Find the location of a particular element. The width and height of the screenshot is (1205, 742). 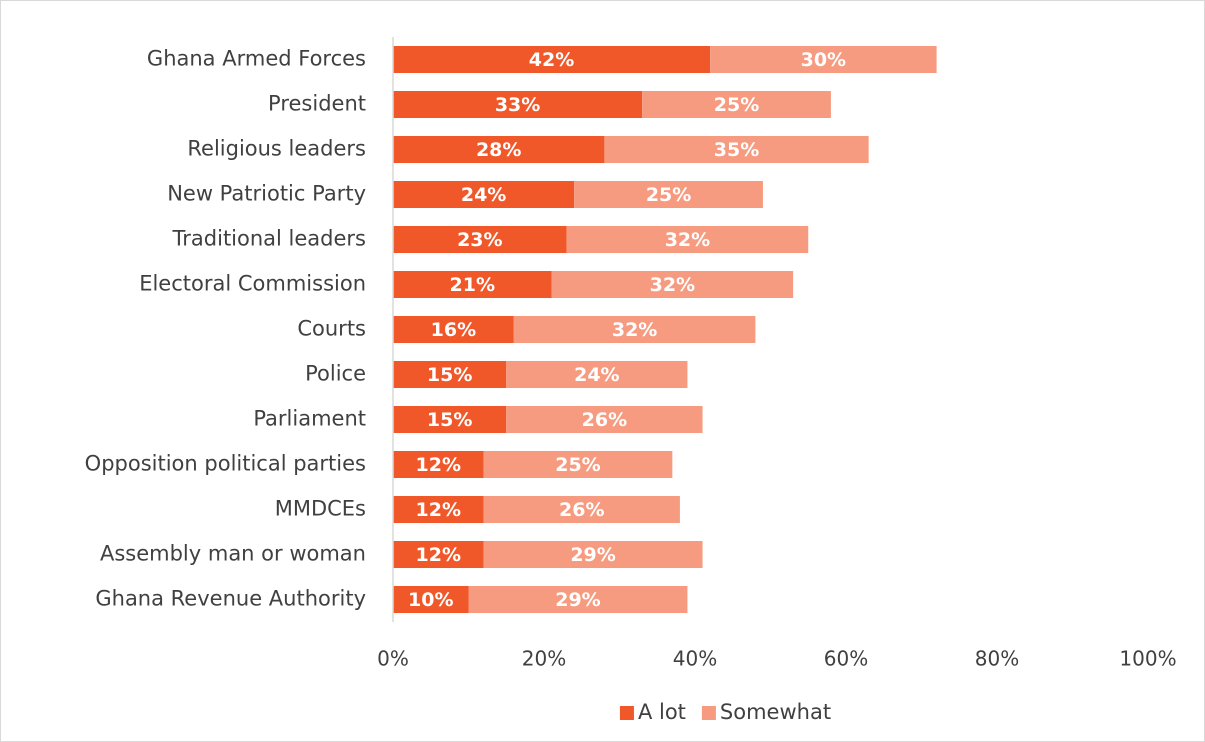

category-label: Opposition political parties is located at coordinates (225, 464).